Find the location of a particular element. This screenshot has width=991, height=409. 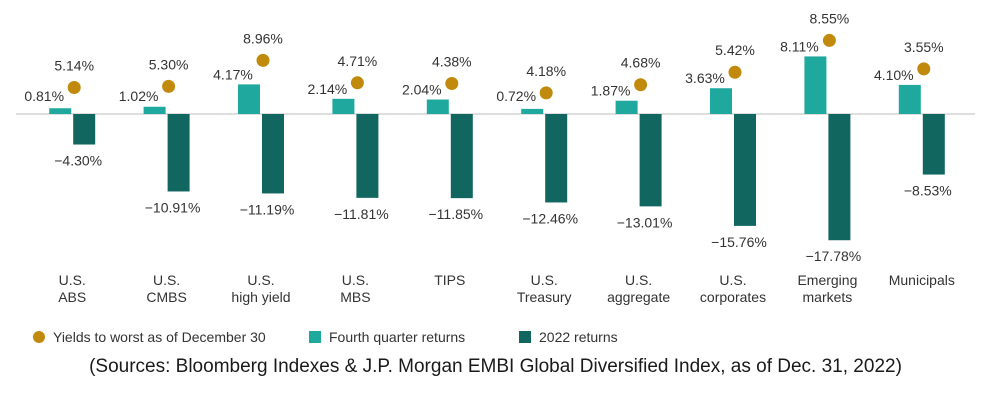

yield-label: 8.96% is located at coordinates (263, 38).